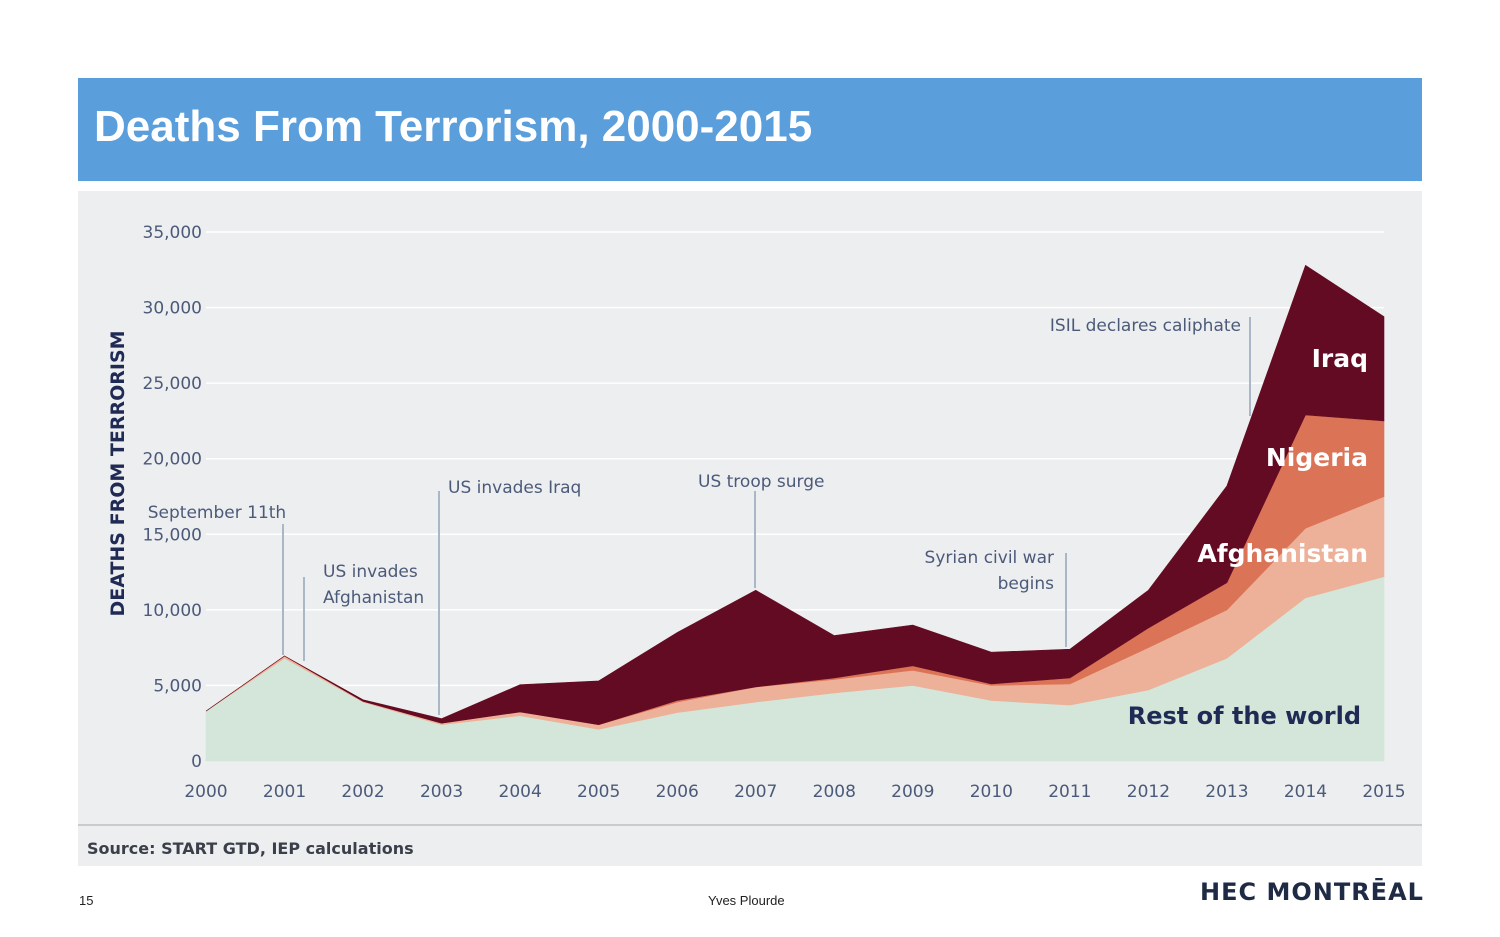 The image size is (1500, 937). I want to click on y-tick-label: 15,000, so click(172, 535).